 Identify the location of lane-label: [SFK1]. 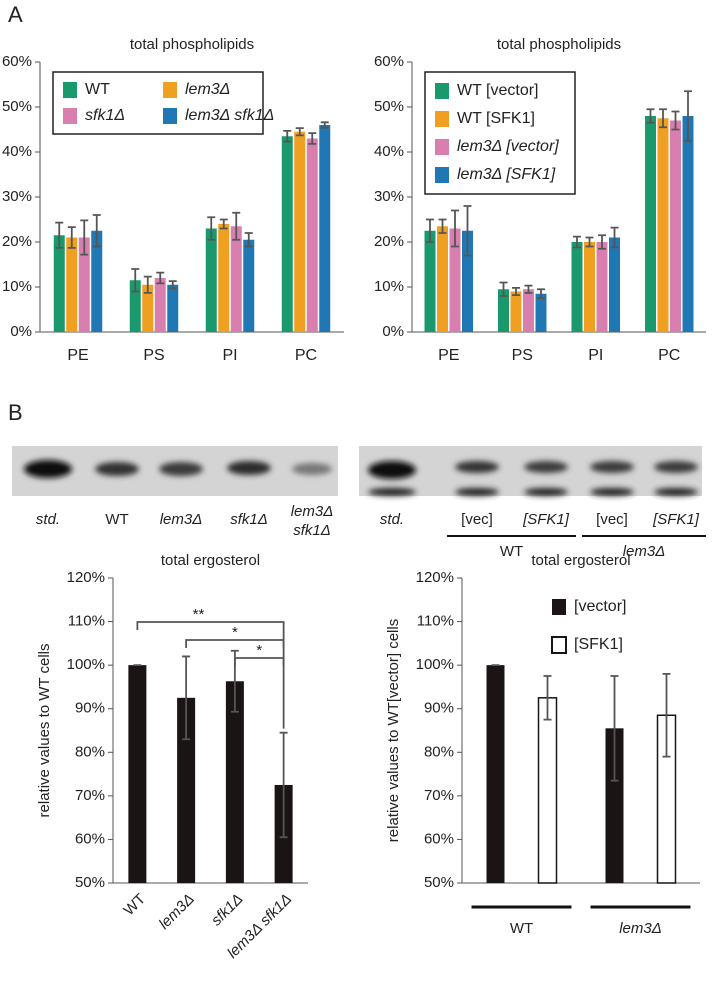
(546, 519).